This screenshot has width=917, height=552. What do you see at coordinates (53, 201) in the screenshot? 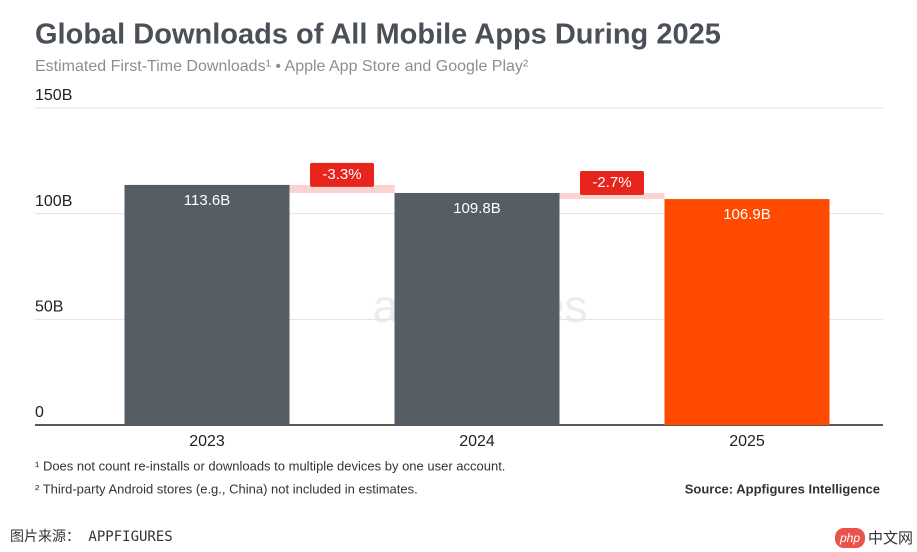
I see `y-tick-label: 100B` at bounding box center [53, 201].